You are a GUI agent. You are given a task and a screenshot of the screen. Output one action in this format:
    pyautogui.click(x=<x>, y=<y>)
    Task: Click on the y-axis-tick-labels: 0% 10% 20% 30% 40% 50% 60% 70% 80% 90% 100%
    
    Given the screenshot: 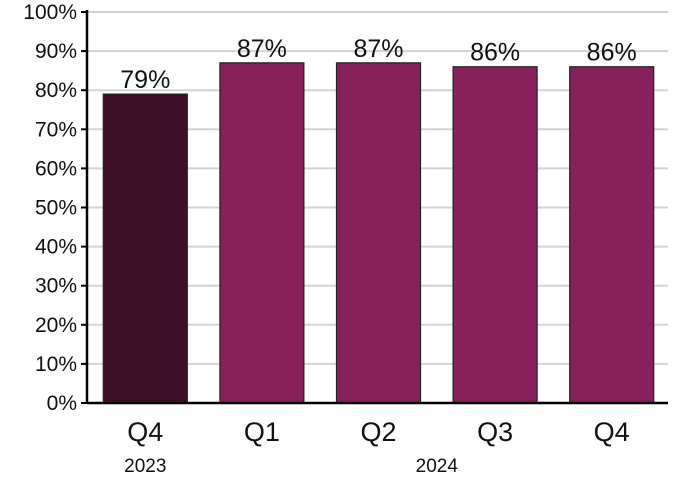 What is the action you would take?
    pyautogui.click(x=50, y=208)
    